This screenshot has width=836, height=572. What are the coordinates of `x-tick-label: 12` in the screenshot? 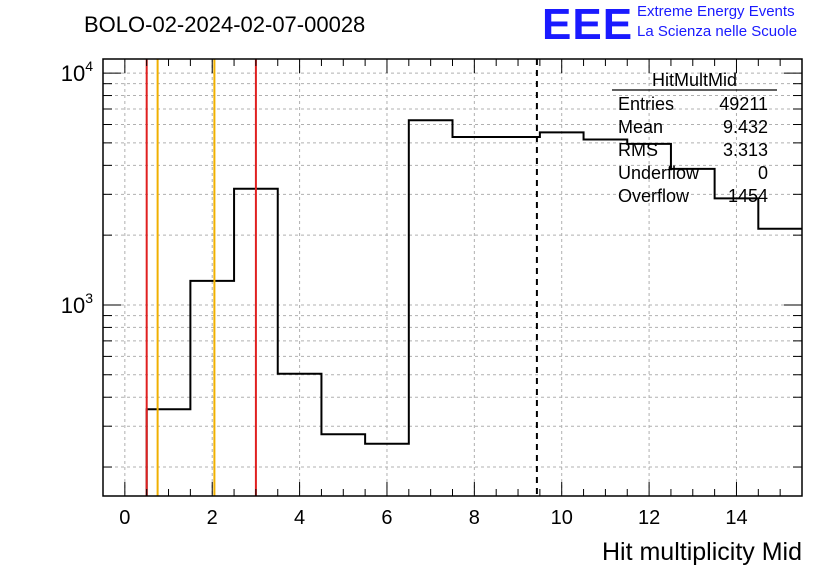 It's located at (649, 518).